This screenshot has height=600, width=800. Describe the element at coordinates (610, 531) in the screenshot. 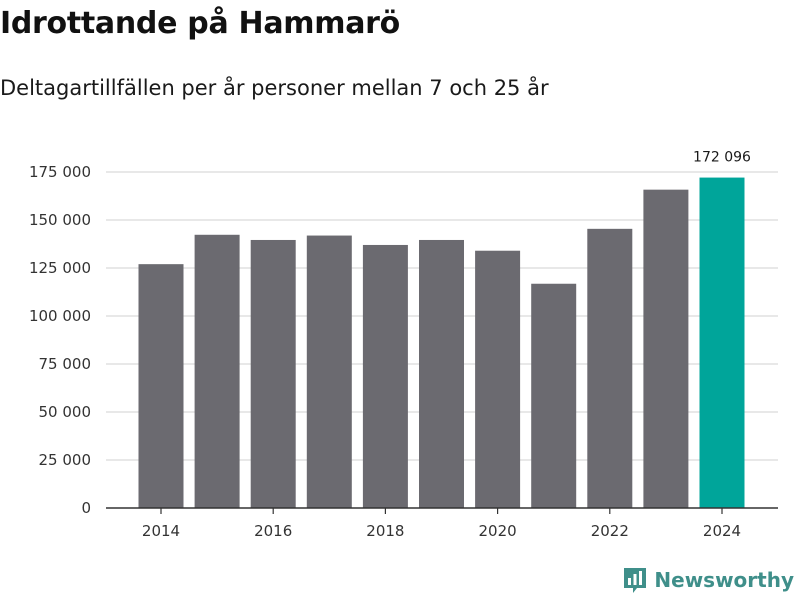

I see `x-tick-label: 2022` at that location.